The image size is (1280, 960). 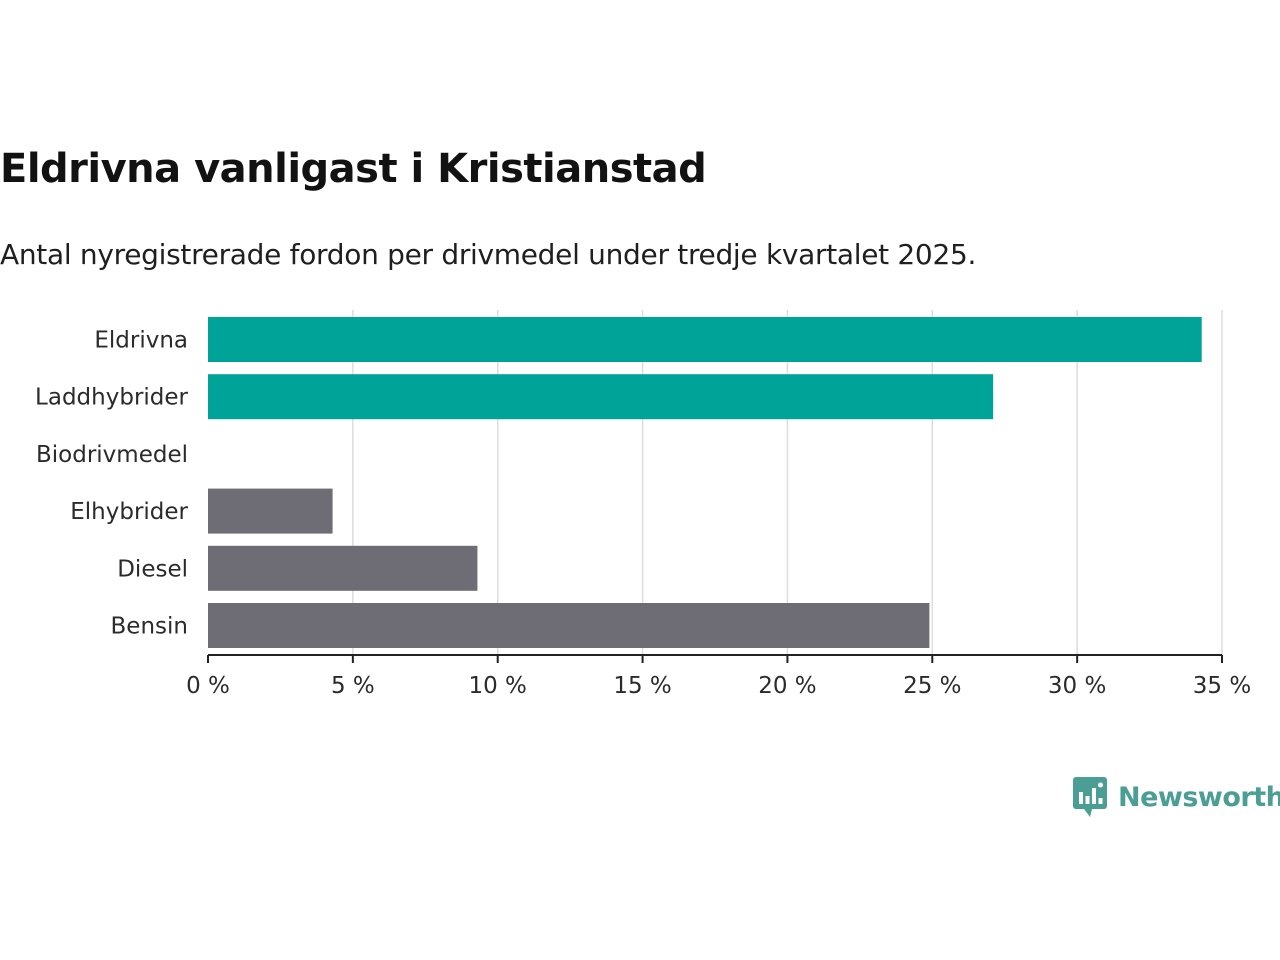 I want to click on x-tick-label: 10 %, so click(x=497, y=686).